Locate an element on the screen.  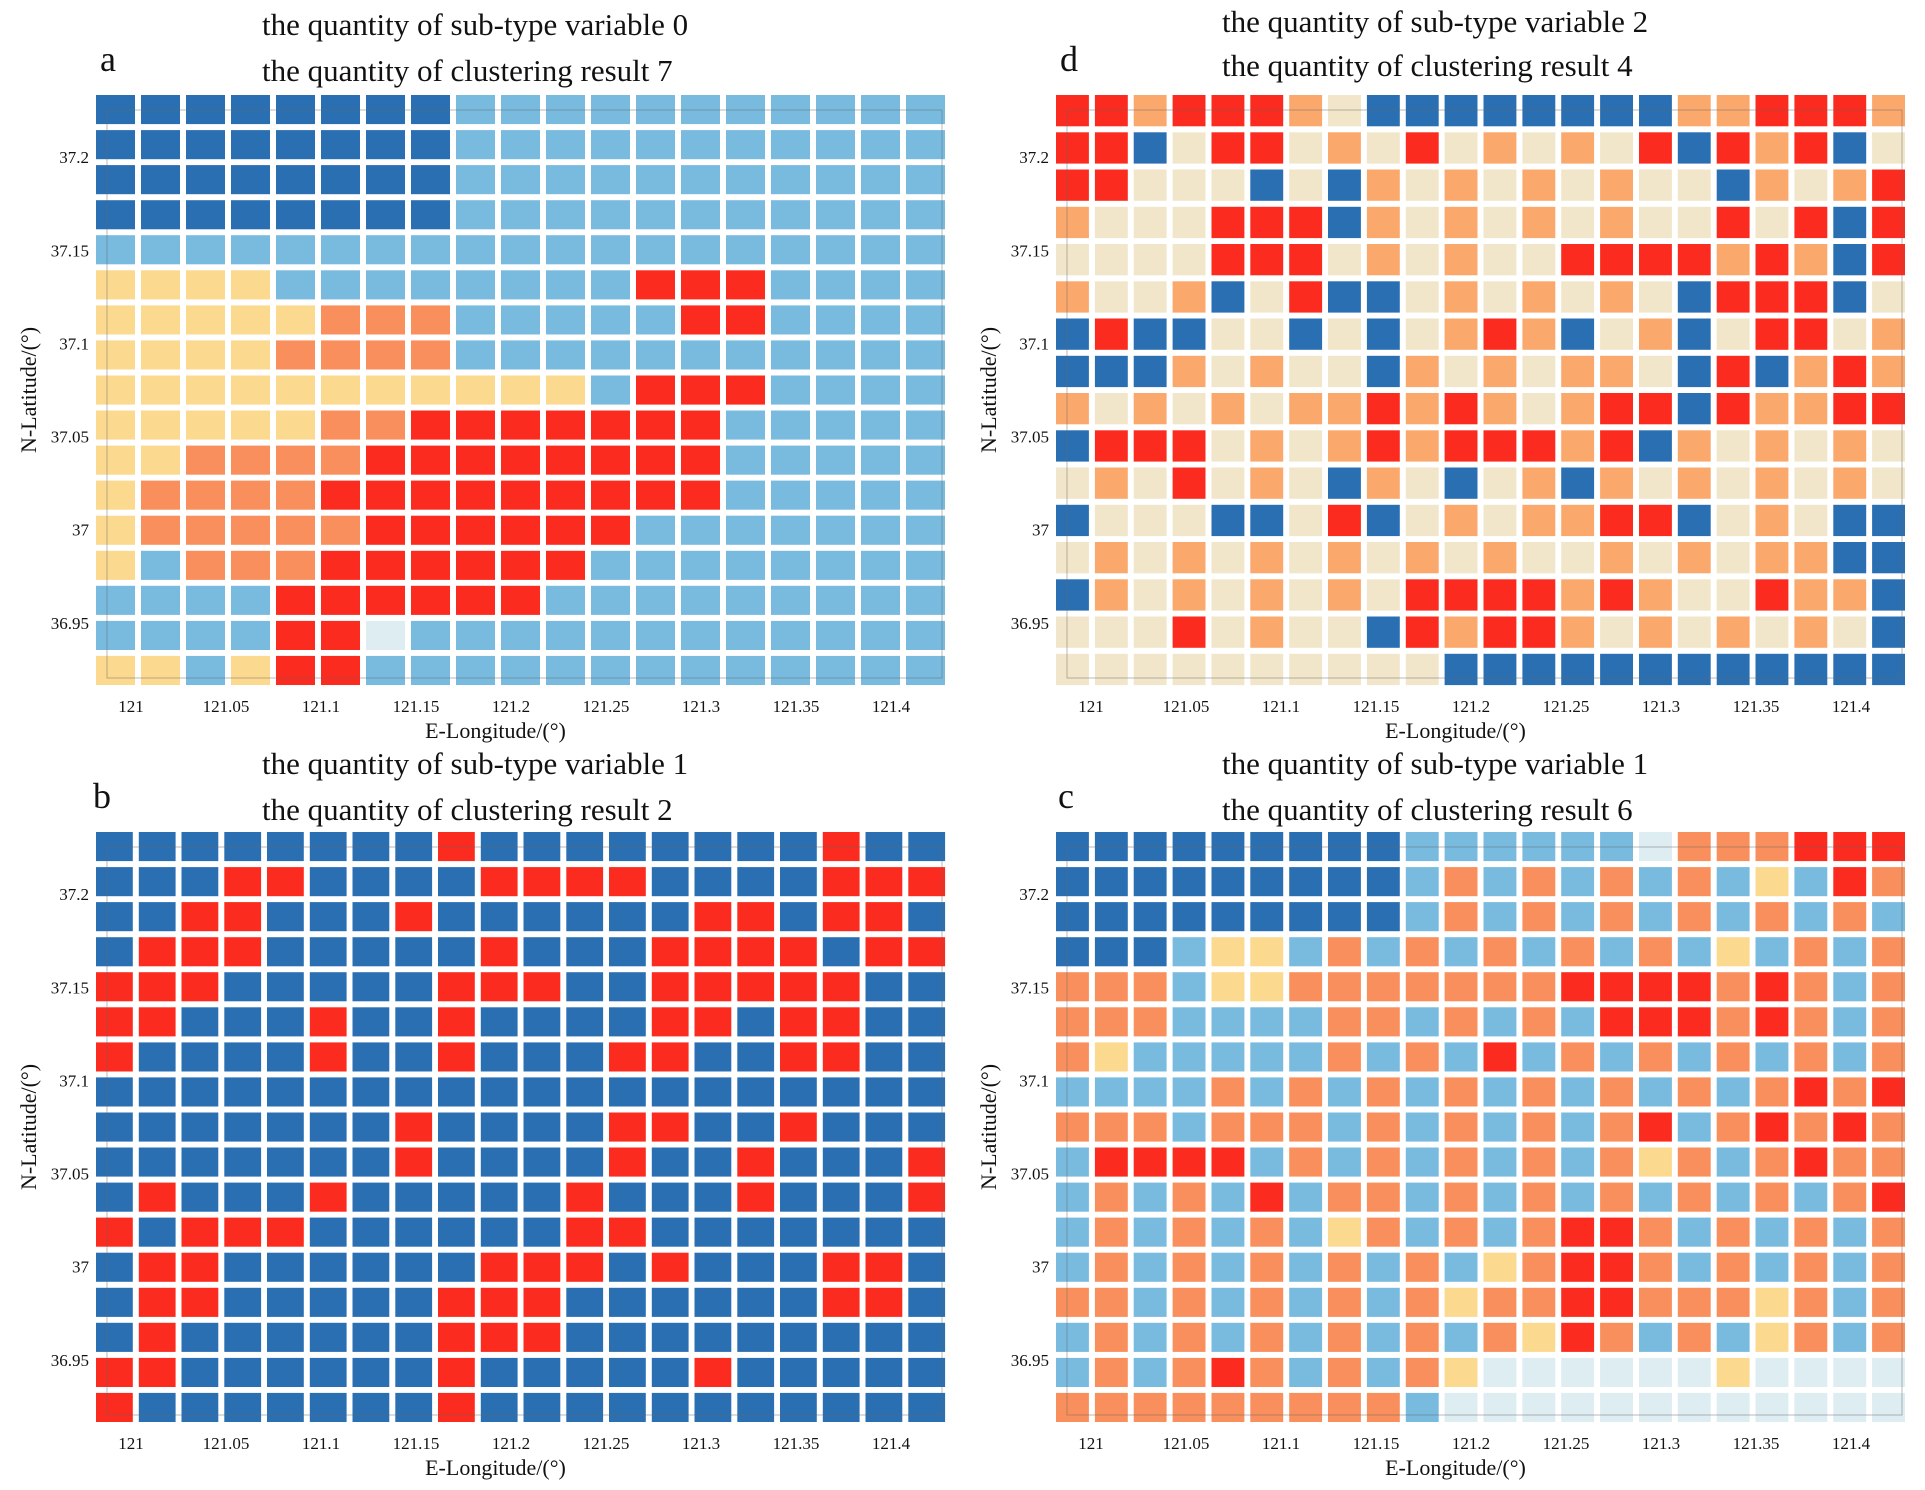
panel-d-title-line1: the quantity of sub-type variable 2 is located at coordinates (1435, 21).